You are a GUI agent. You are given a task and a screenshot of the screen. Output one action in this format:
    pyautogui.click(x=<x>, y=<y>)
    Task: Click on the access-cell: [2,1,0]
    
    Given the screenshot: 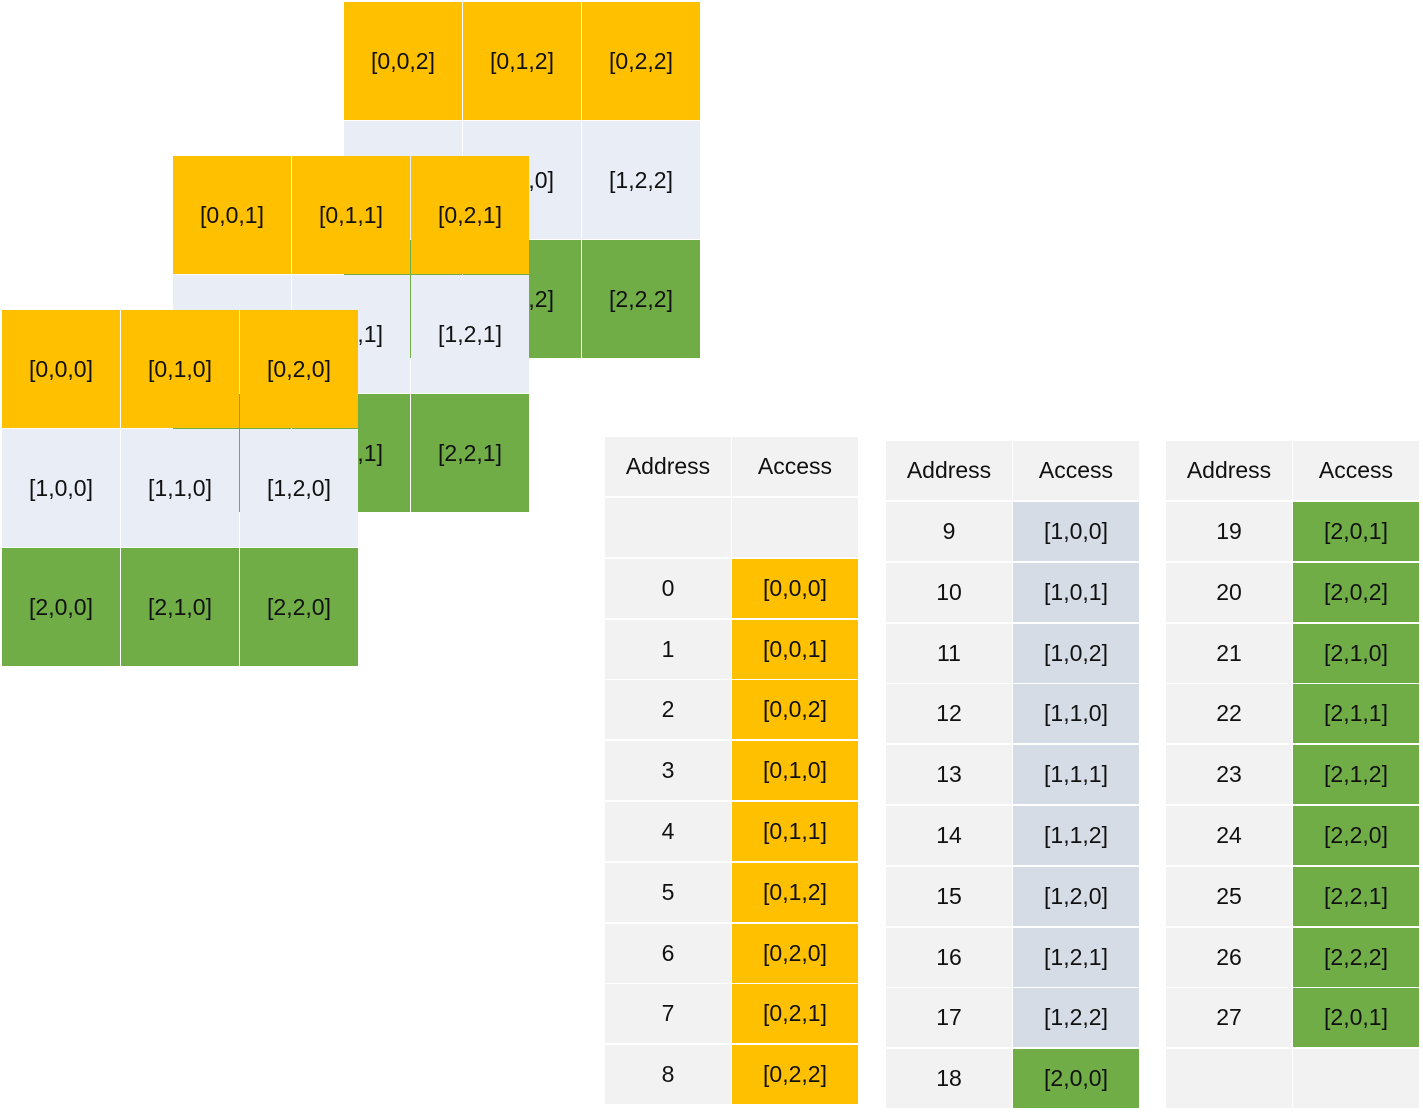 What is the action you would take?
    pyautogui.click(x=1356, y=653)
    